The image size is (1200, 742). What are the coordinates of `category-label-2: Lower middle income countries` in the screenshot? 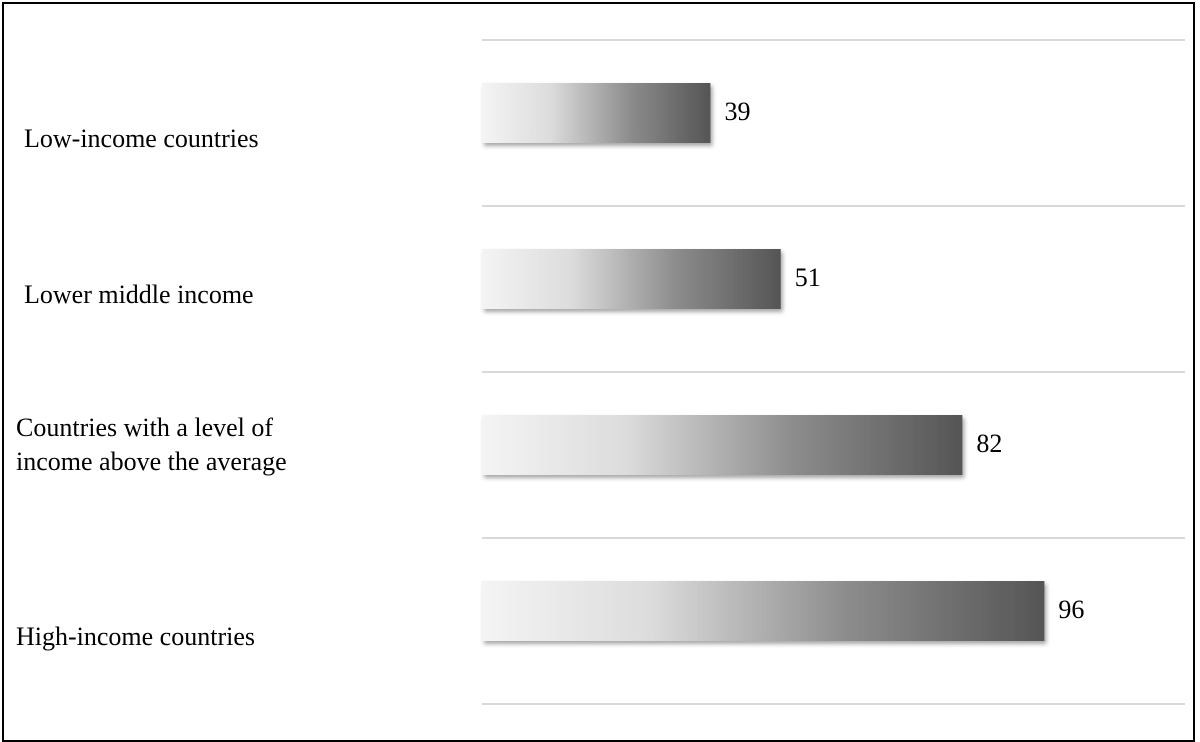 It's located at (139, 311).